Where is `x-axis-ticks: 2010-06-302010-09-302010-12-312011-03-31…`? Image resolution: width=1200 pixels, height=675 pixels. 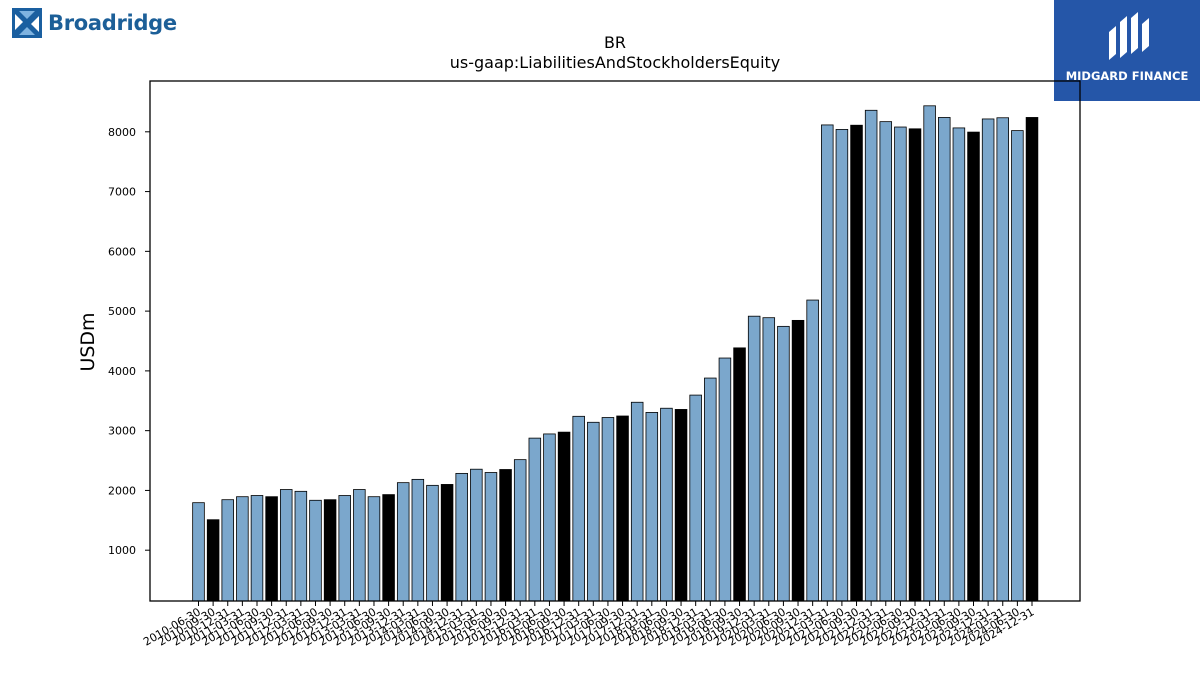
x-axis-ticks: 2010-06-302010-09-302010-12-312011-03-31… is located at coordinates (589, 625).